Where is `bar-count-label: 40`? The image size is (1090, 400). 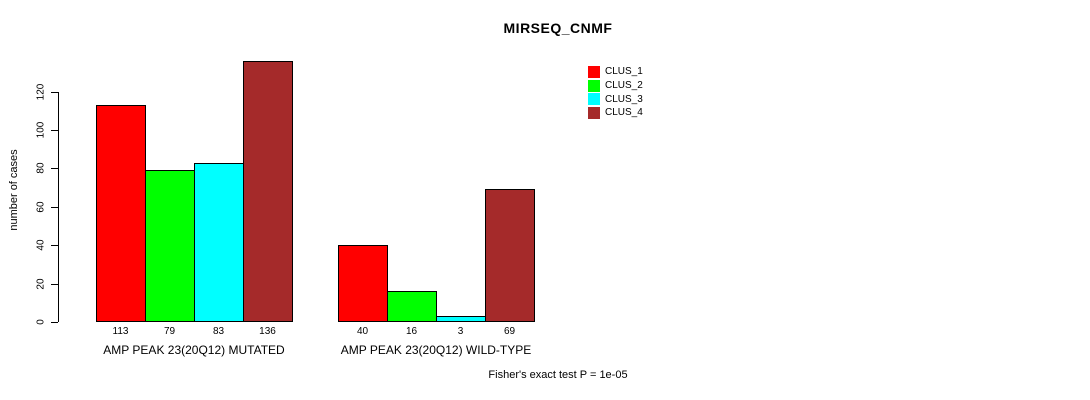 bar-count-label: 40 is located at coordinates (362, 331).